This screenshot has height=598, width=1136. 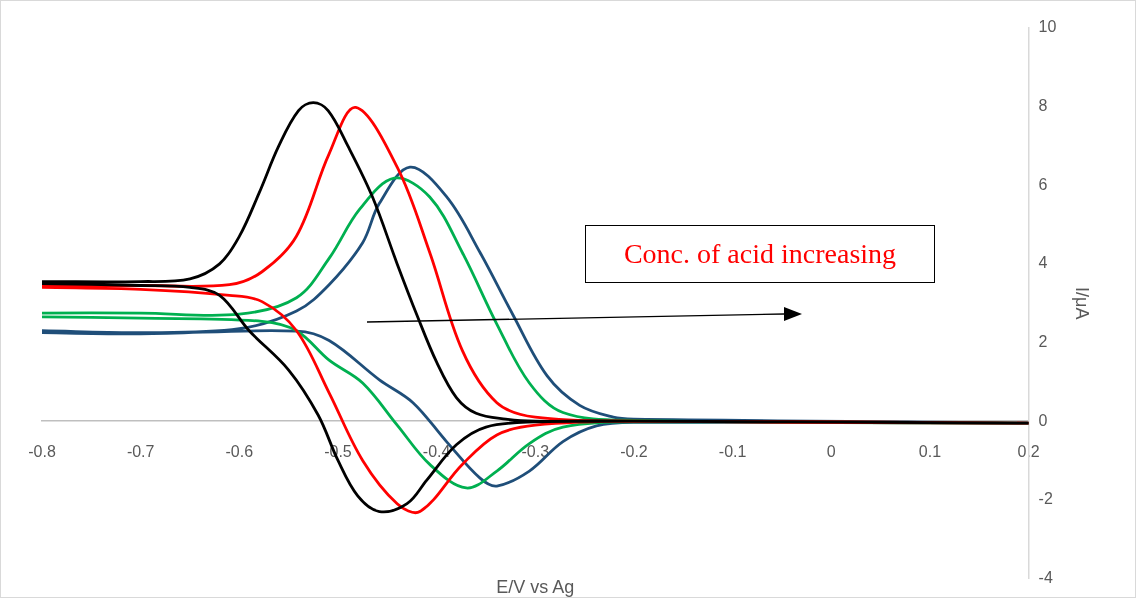 What do you see at coordinates (1043, 420) in the screenshot?
I see `y-tick-label: 0` at bounding box center [1043, 420].